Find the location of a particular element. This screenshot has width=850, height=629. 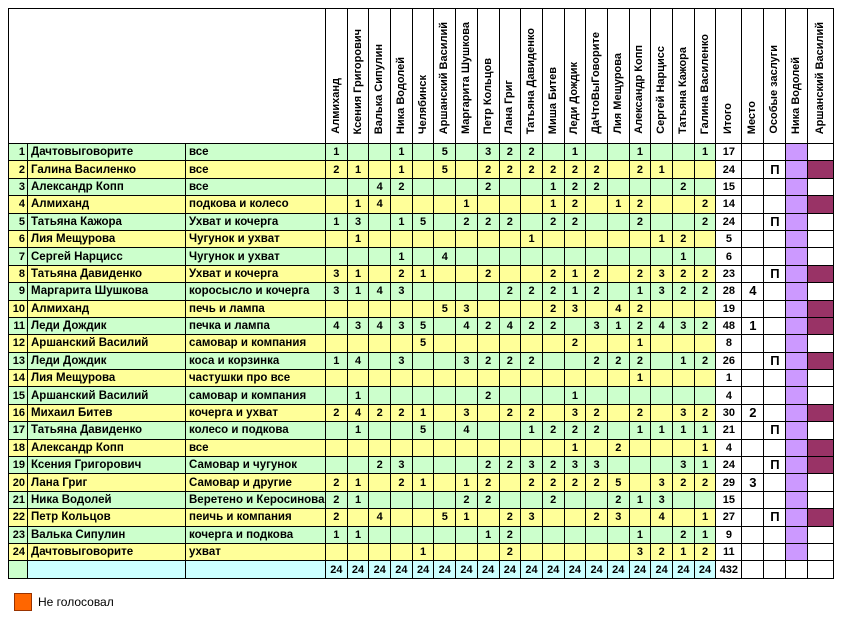

table-row: 10 Алмиханд печь и лампа 5 3 2 3 4 2 19 is located at coordinates (421, 308).